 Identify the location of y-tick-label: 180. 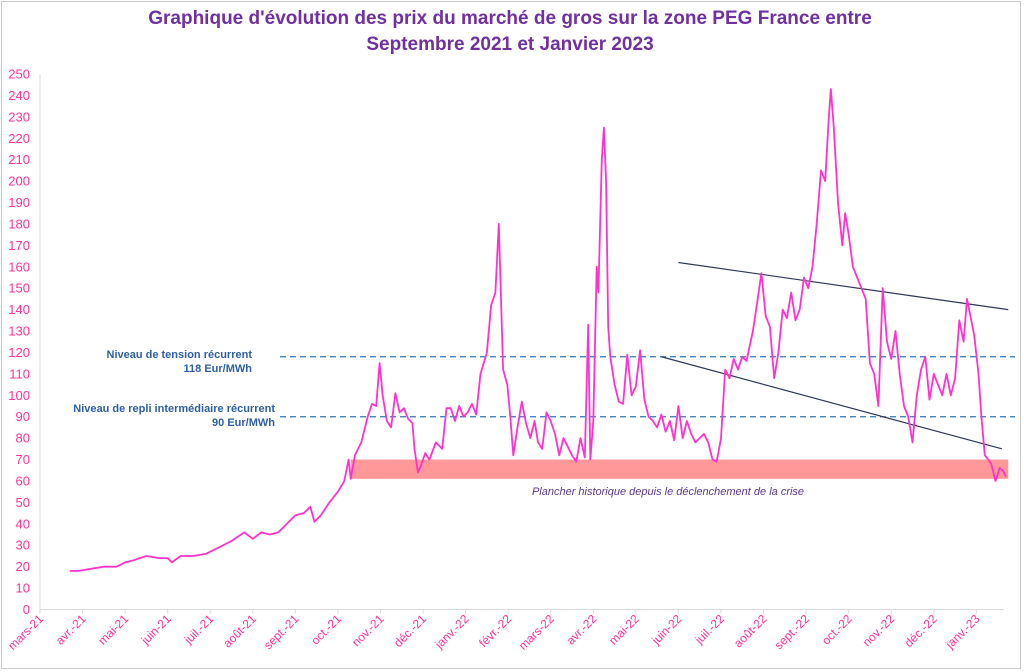
(19, 223).